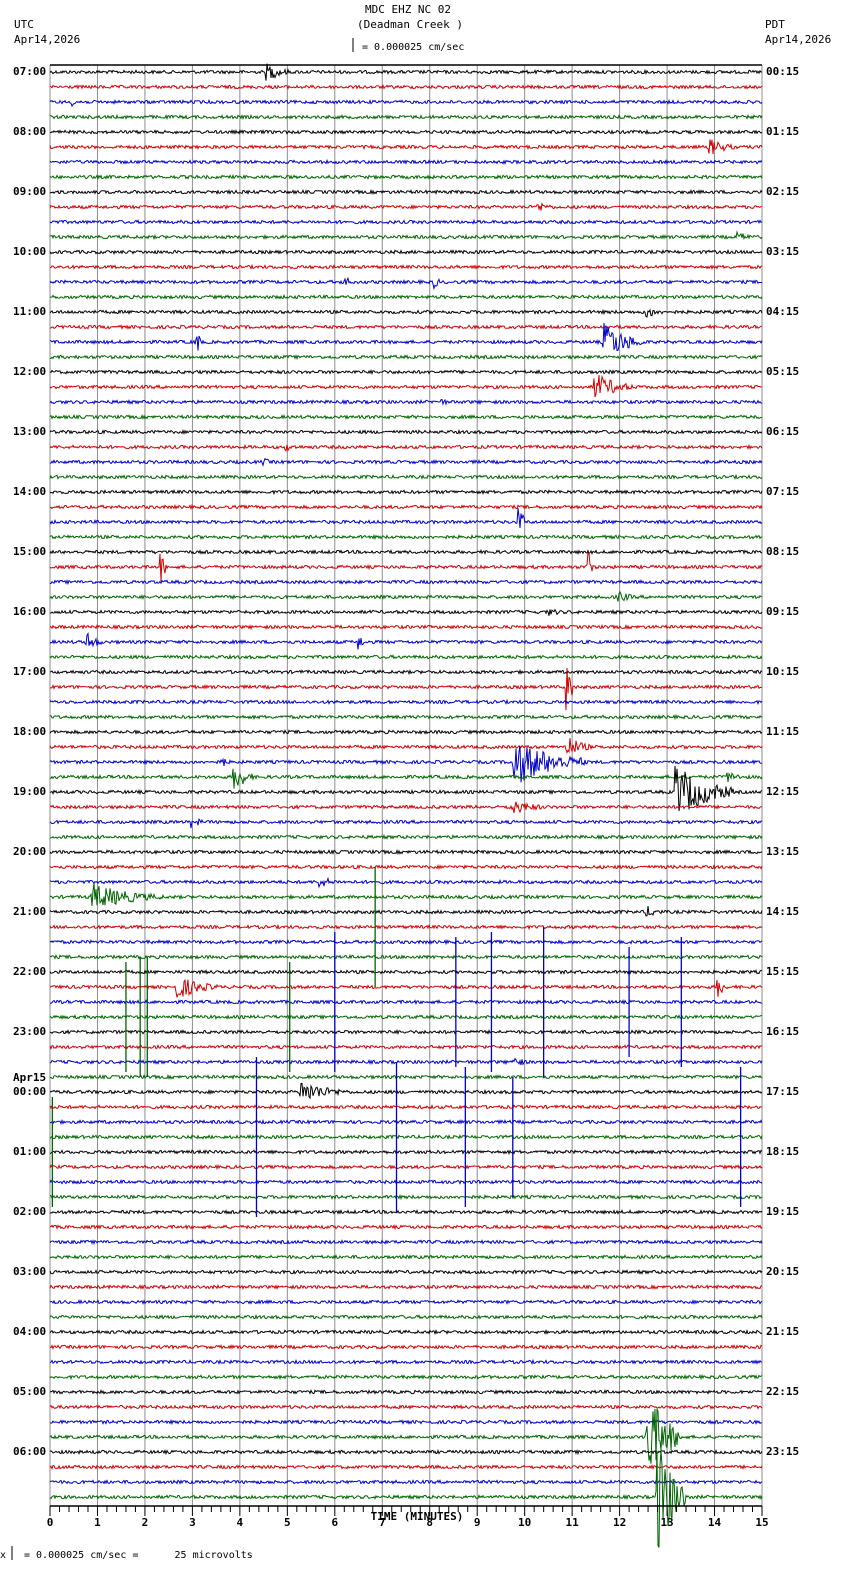 The width and height of the screenshot is (850, 1584). Describe the element at coordinates (619, 1522) in the screenshot. I see `x-tick-label: 12` at that location.